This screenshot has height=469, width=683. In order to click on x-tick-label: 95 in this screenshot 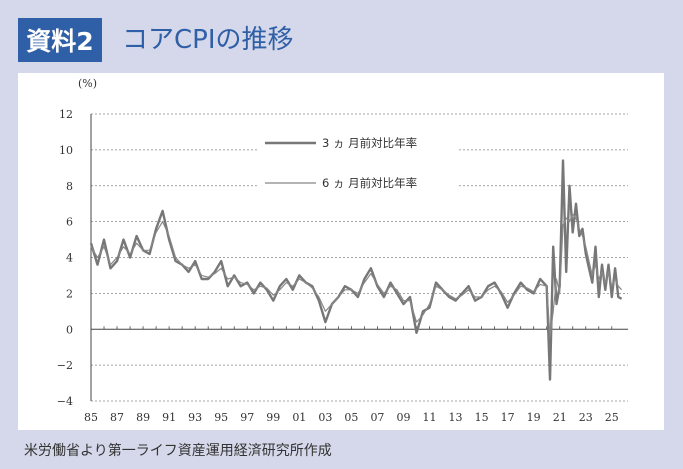, I will do `click(221, 417)`.